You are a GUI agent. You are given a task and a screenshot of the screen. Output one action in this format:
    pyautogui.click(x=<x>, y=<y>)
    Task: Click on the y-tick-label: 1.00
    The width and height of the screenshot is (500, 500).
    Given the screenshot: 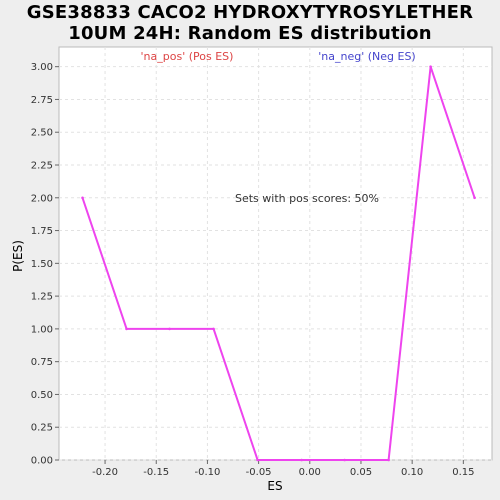 What is the action you would take?
    pyautogui.click(x=42, y=329)
    